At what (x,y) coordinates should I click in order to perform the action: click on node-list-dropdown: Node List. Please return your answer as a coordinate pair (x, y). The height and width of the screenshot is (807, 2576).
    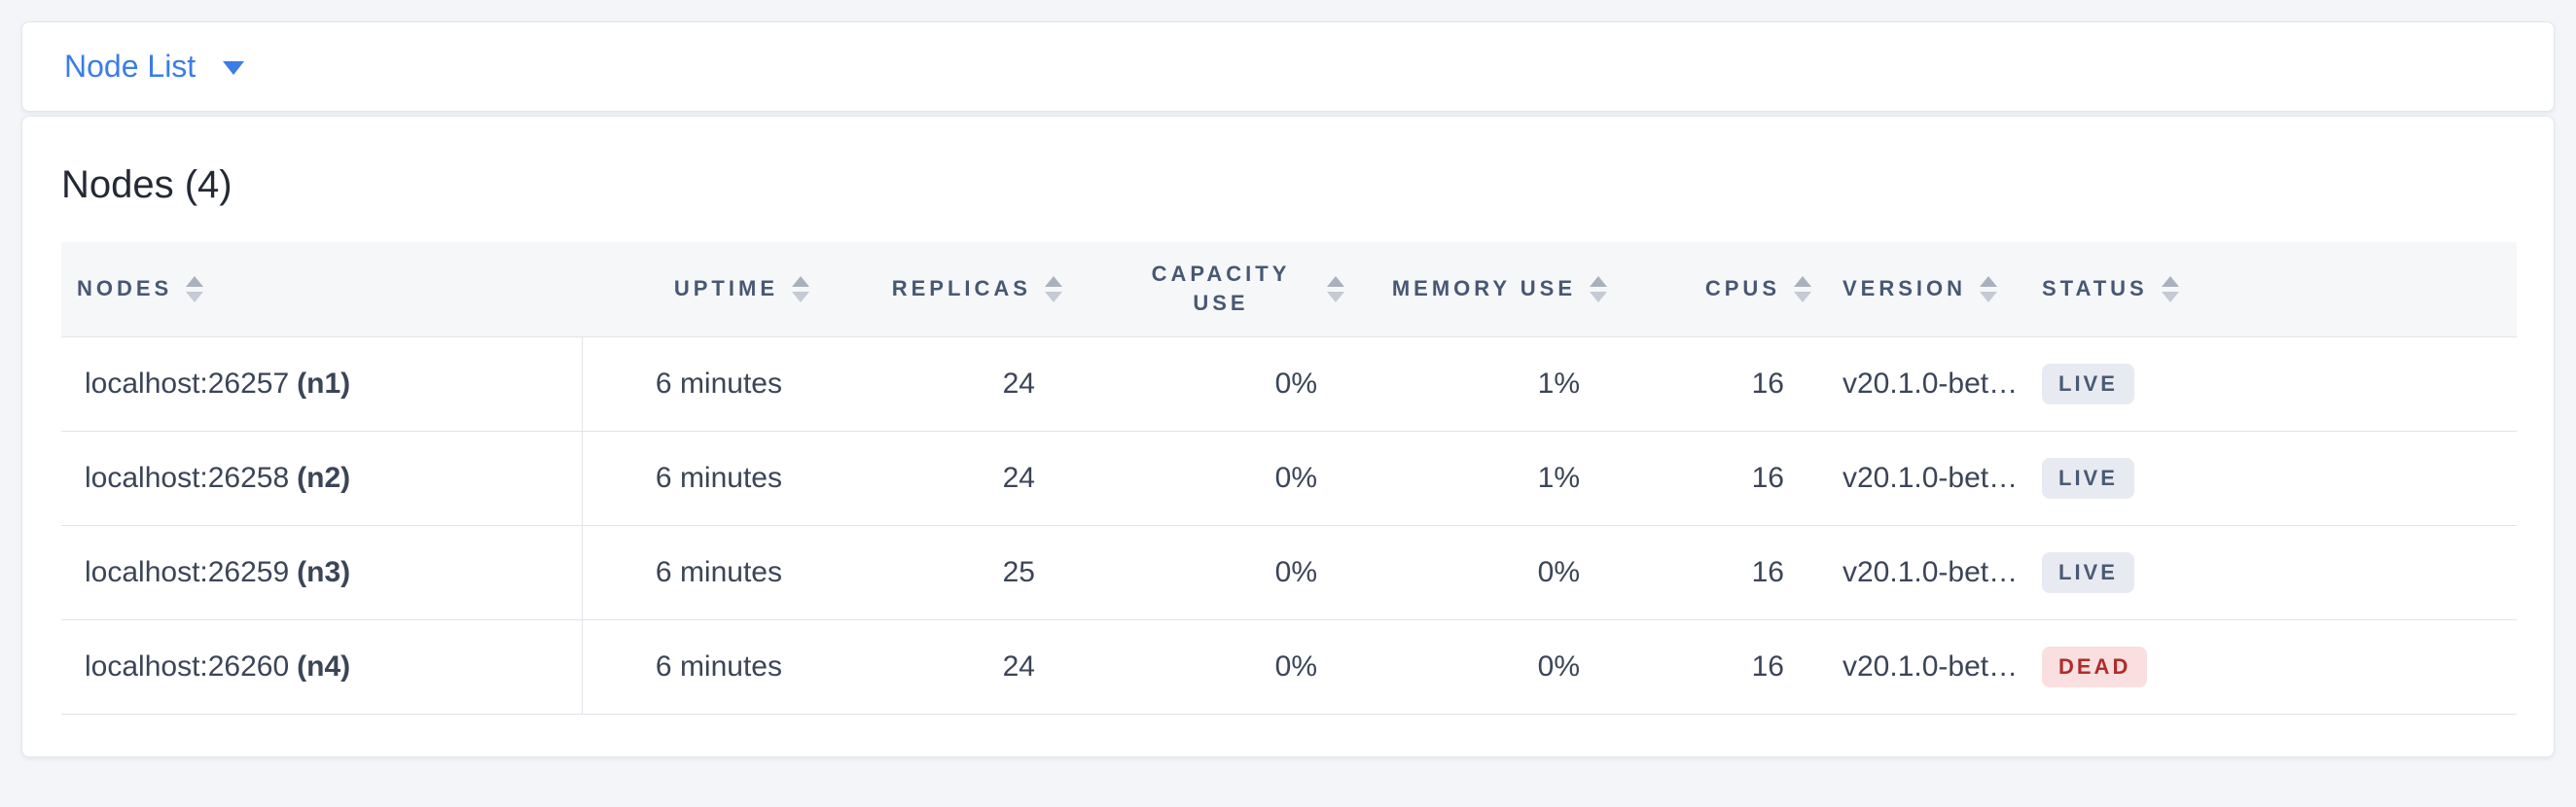
    Looking at the image, I should click on (154, 67).